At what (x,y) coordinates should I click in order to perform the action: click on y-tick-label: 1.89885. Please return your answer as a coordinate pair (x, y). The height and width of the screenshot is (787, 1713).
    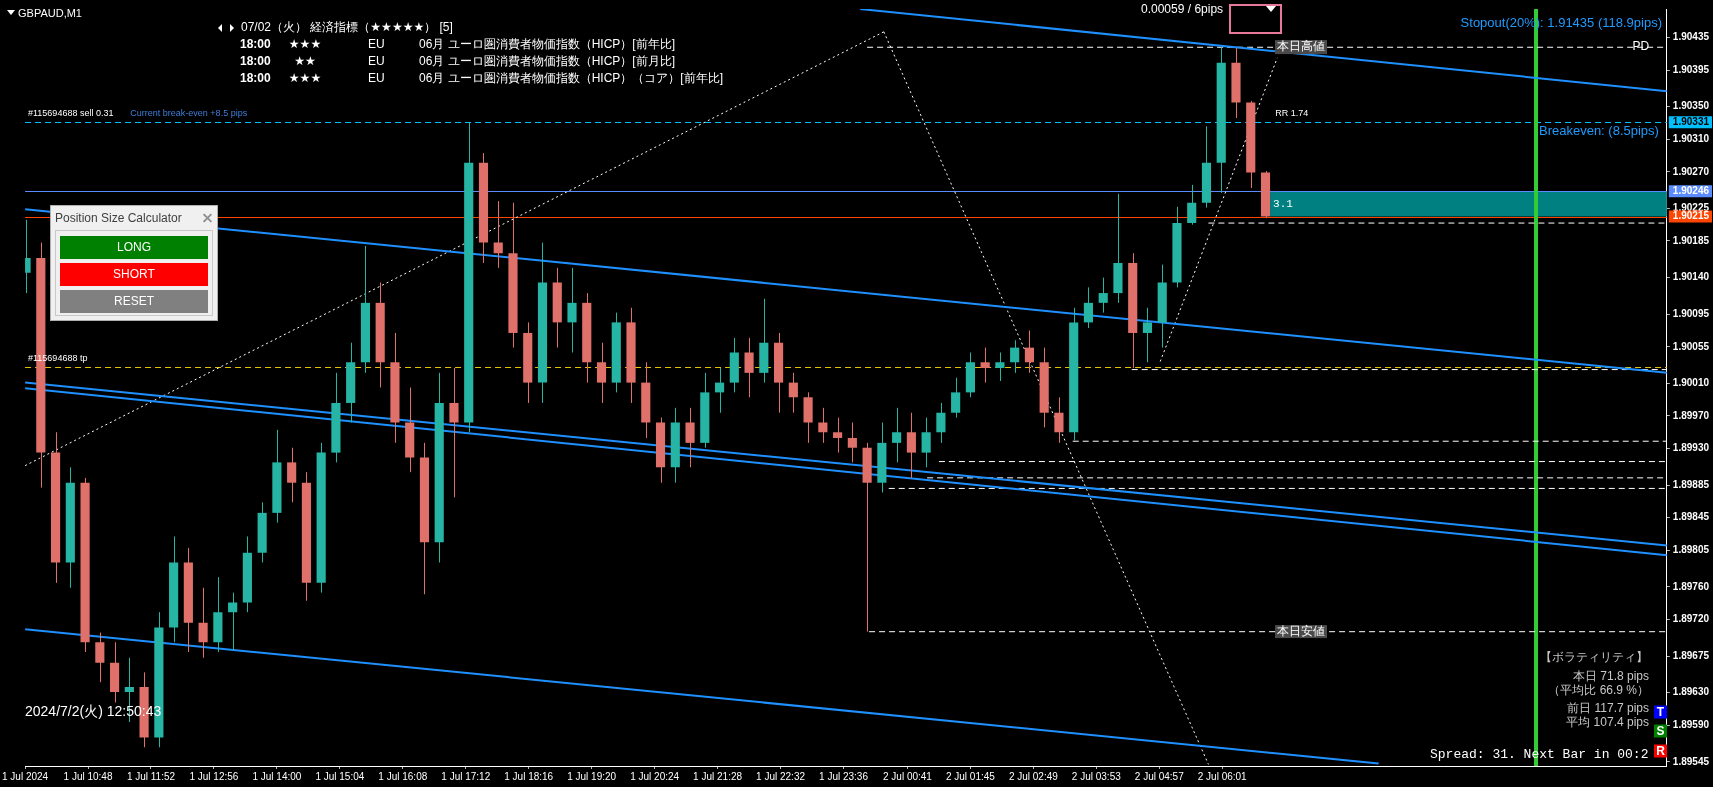
    Looking at the image, I should click on (1691, 484).